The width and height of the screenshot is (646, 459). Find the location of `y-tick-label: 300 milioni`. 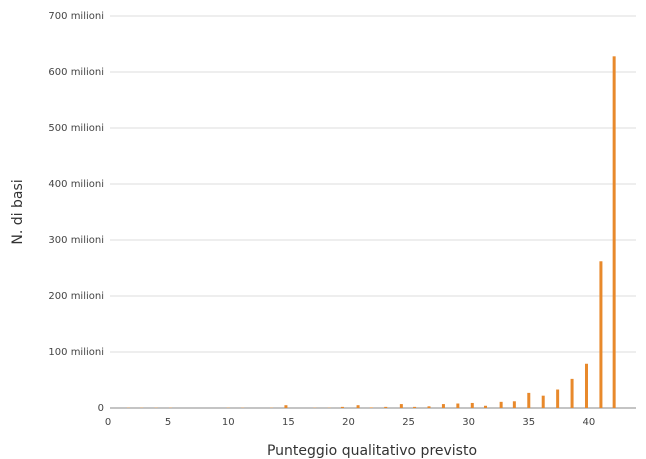

y-tick-label: 300 milioni is located at coordinates (76, 240).